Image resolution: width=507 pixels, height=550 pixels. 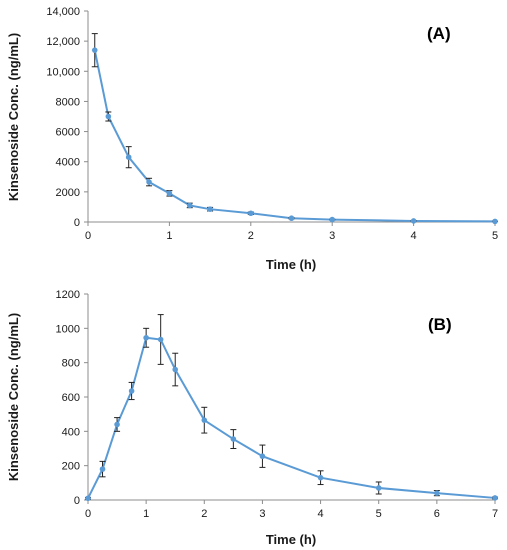 I want to click on y-tick-label: 200, so click(x=71, y=467).